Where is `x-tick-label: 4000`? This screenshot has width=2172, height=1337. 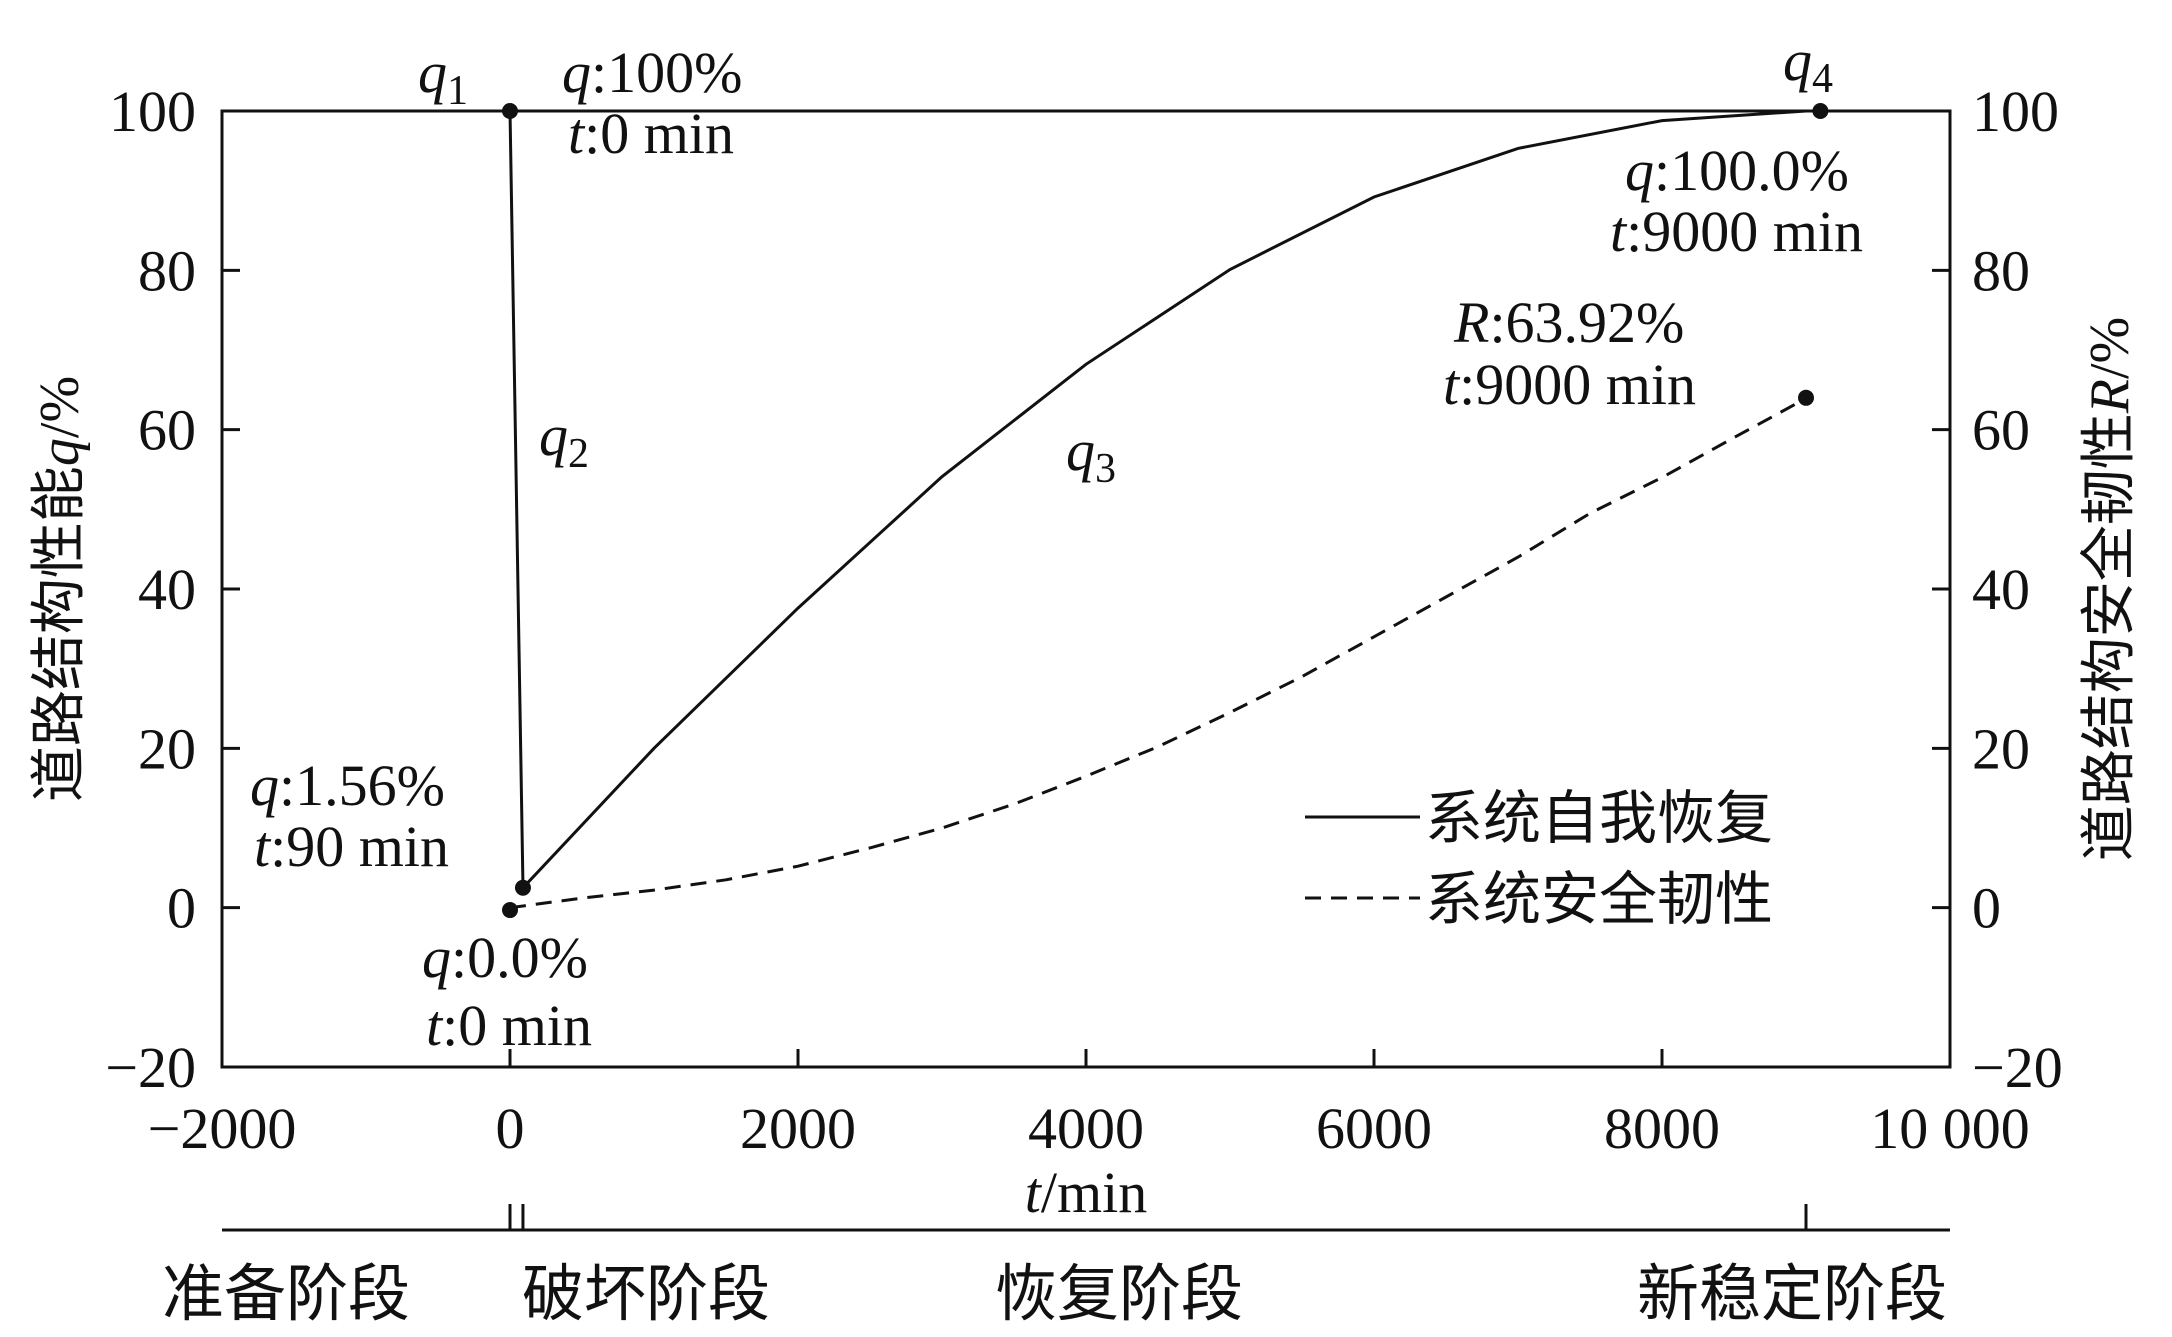
x-tick-label: 4000 is located at coordinates (1086, 1128).